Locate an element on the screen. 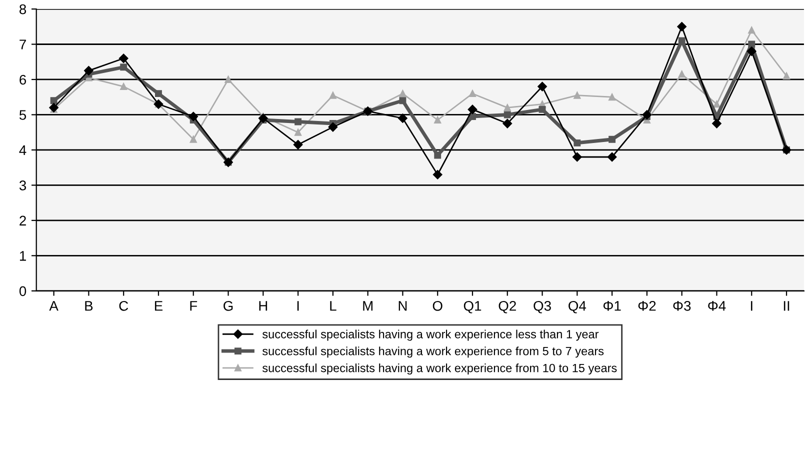 The image size is (808, 451). legend-label: successful specialists having a work experience less than 1 year is located at coordinates (430, 335).